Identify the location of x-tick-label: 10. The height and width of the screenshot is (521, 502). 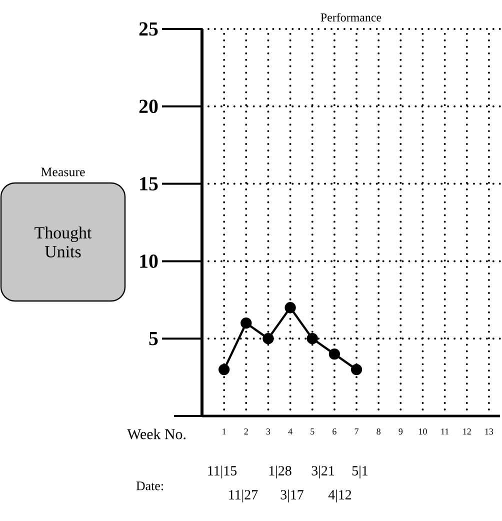
(423, 431).